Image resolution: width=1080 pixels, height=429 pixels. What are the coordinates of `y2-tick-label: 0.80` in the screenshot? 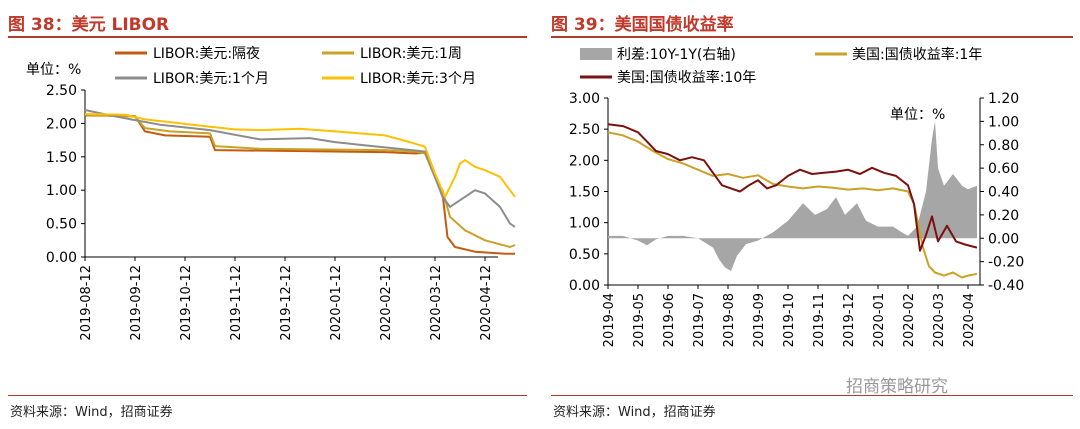 It's located at (1003, 146).